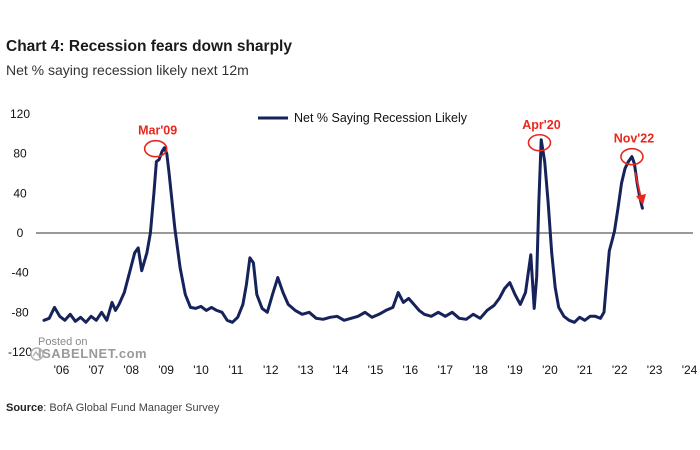 The image size is (700, 450). Describe the element at coordinates (62, 370) in the screenshot. I see `x-tick-label: '06` at that location.